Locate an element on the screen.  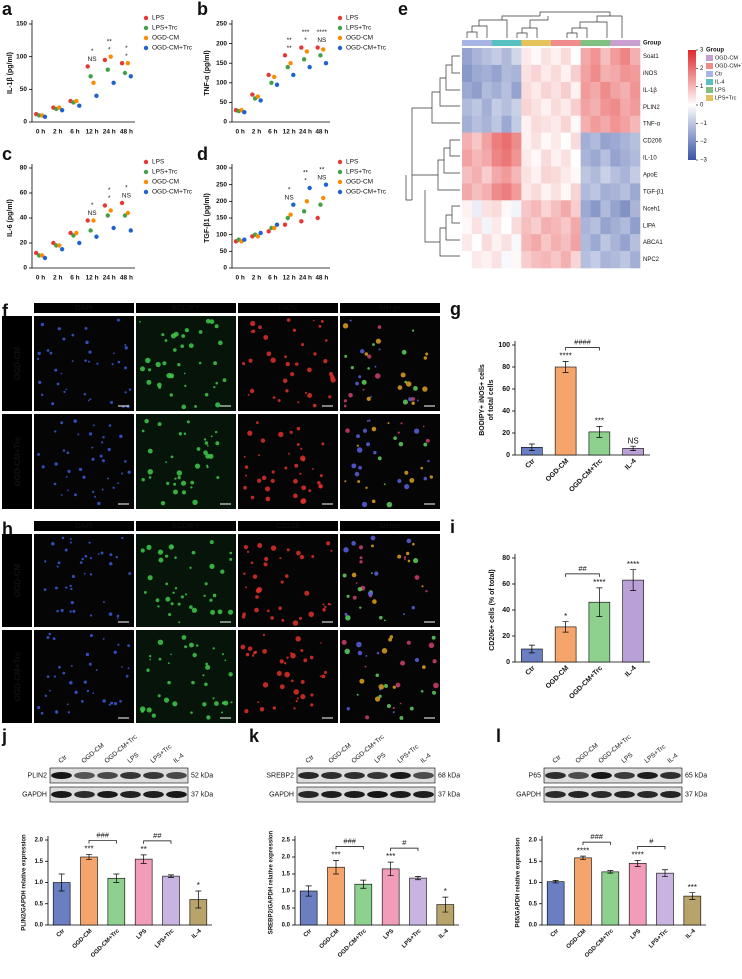
significance: NS is located at coordinates (322, 177).